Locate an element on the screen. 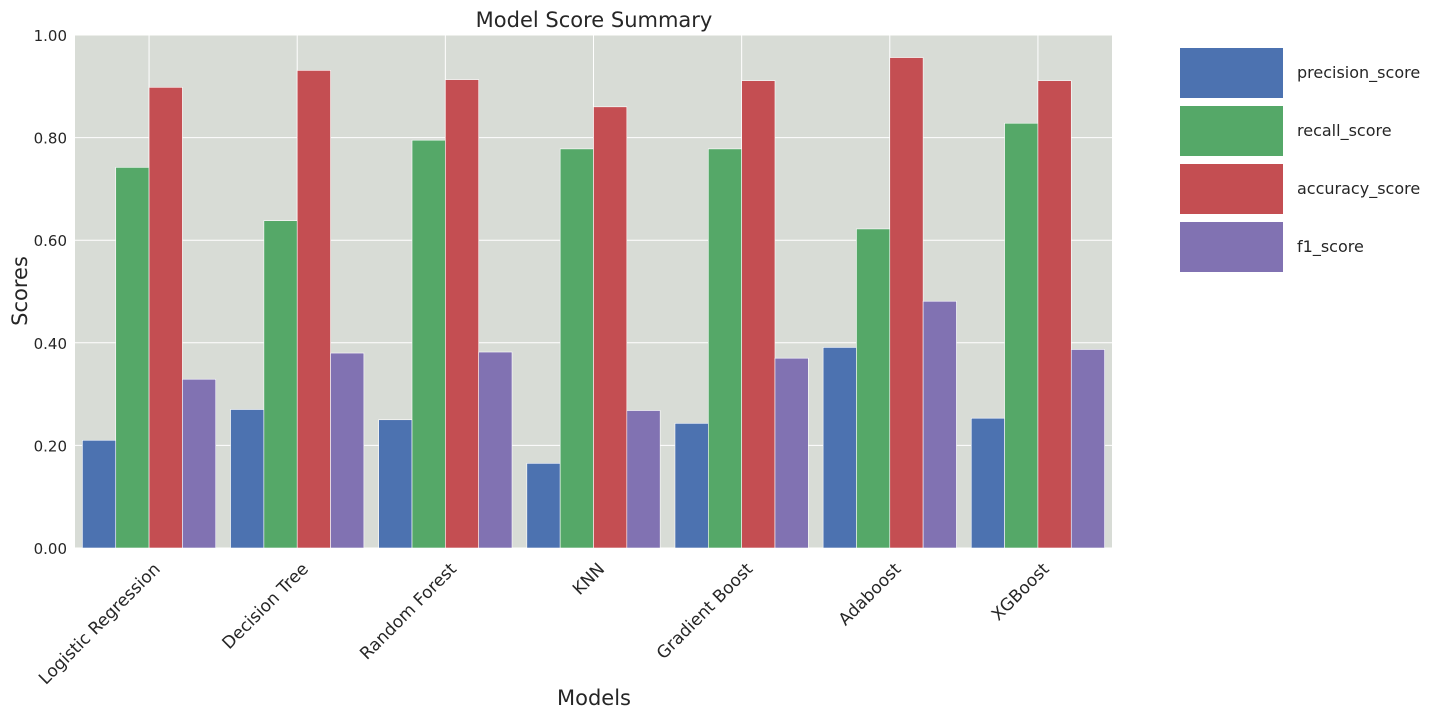 Image resolution: width=1440 pixels, height=724 pixels. y-tick-label: 0.20 is located at coordinates (50, 446).